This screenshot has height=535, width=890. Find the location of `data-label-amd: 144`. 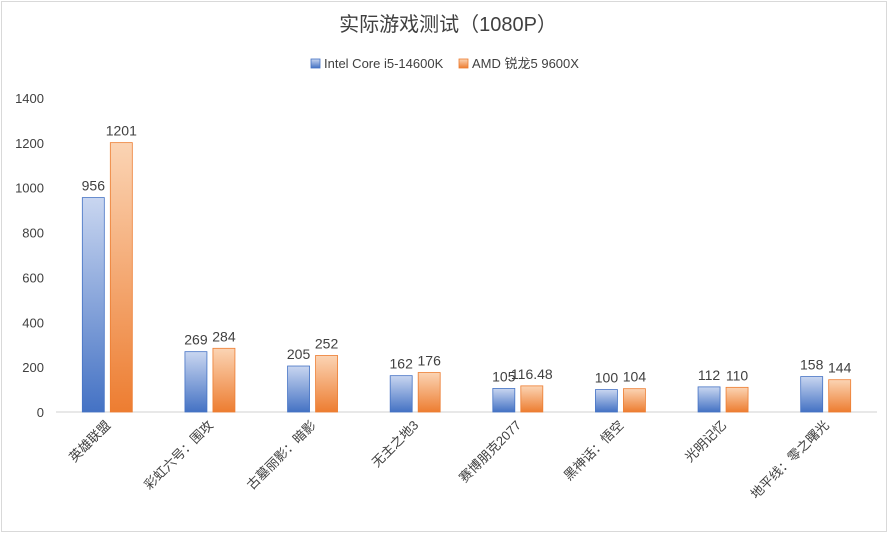

data-label-amd: 144 is located at coordinates (840, 368).